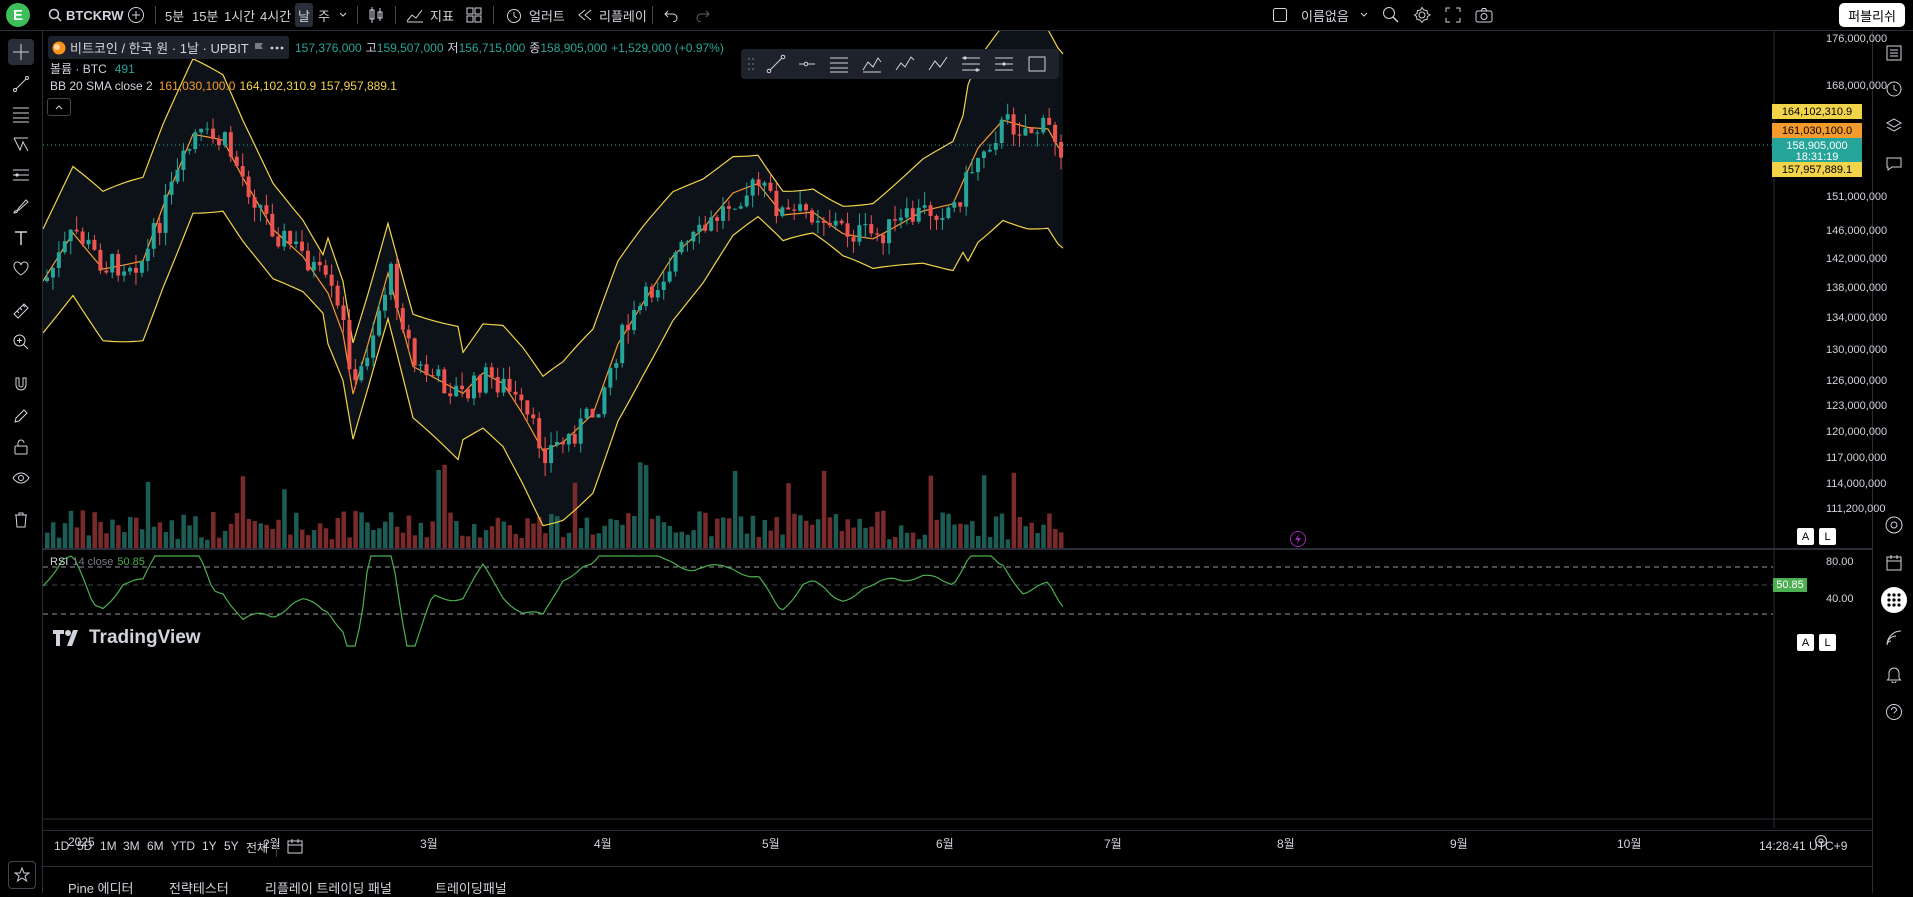 The image size is (1913, 897). I want to click on range-6m: 6M, so click(155, 846).